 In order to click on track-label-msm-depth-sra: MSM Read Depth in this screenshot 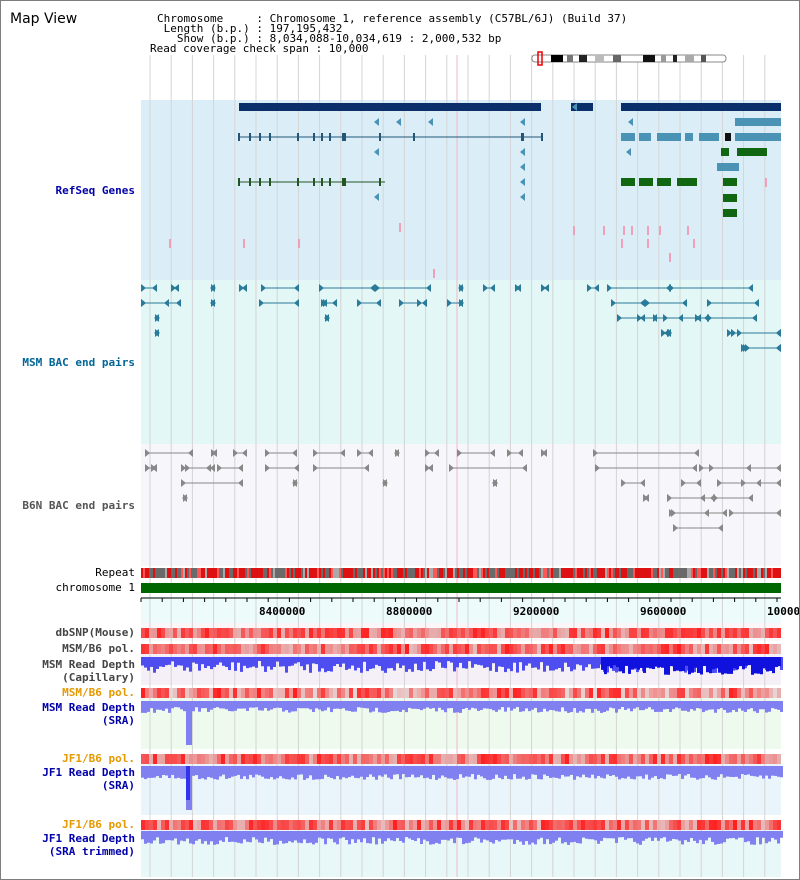, I will do `click(88, 707)`.